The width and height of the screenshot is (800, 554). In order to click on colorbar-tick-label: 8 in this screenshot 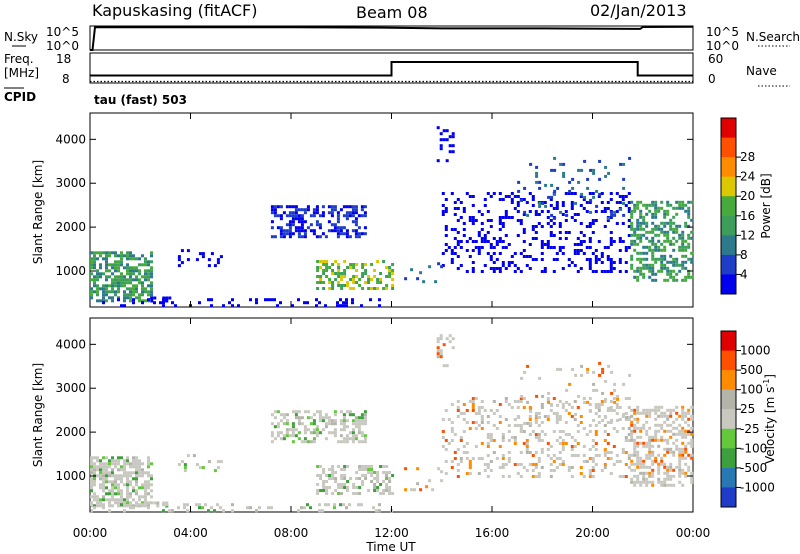, I will do `click(744, 255)`.